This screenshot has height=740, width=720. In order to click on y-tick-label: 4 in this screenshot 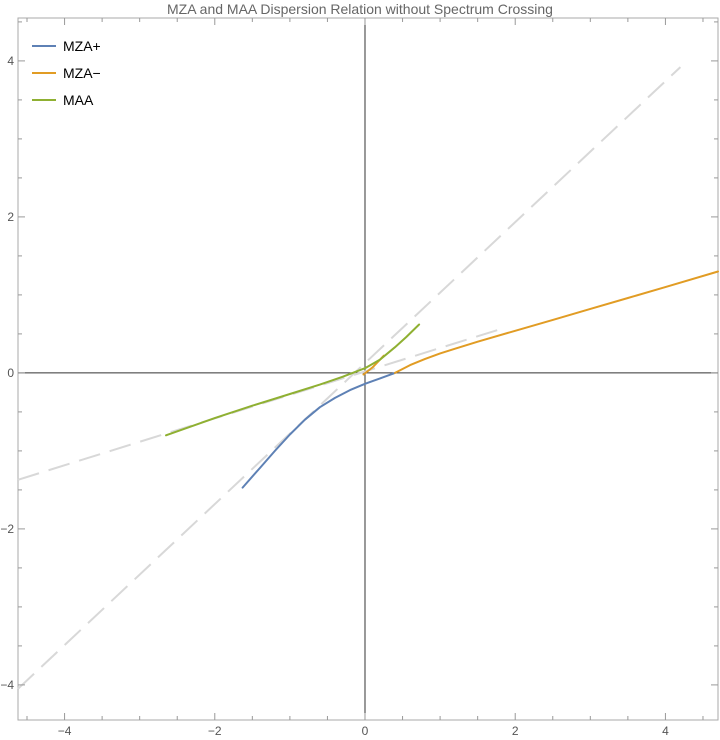, I will do `click(10, 61)`.